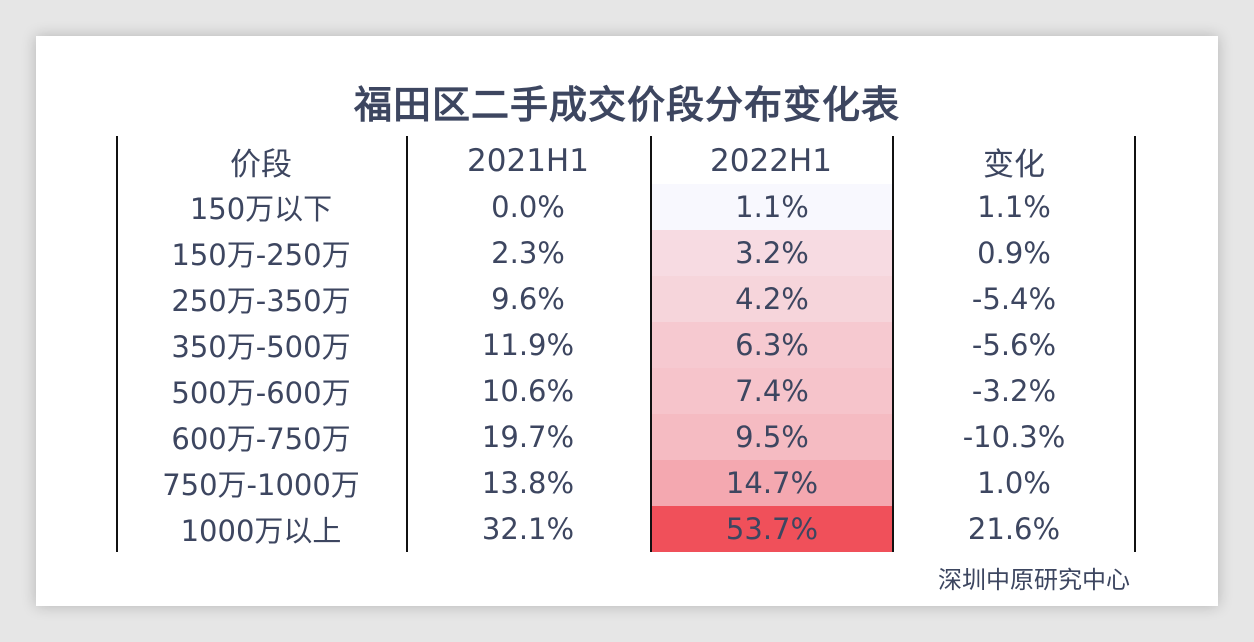 The height and width of the screenshot is (642, 1254). Describe the element at coordinates (772, 391) in the screenshot. I see `table-cell: 7.4%` at that location.